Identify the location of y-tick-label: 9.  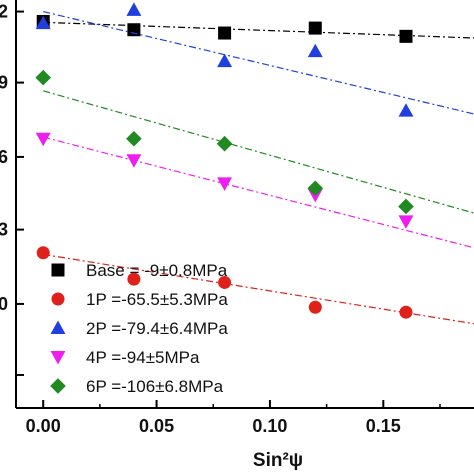
(4, 83).